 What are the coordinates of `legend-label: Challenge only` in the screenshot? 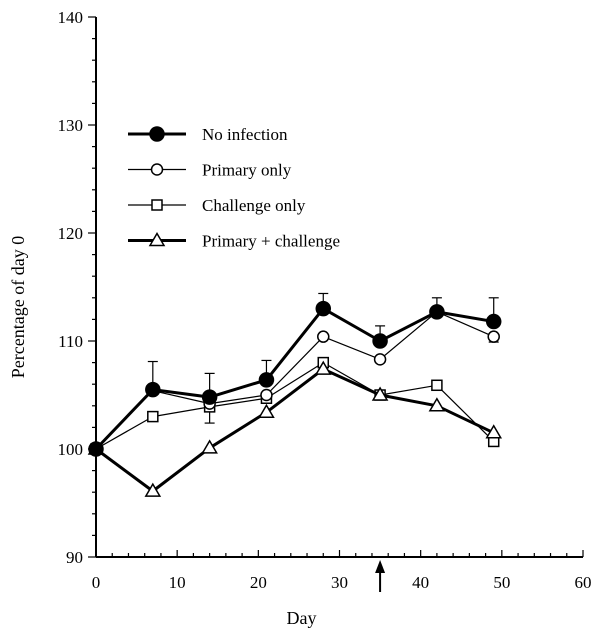 It's located at (254, 205).